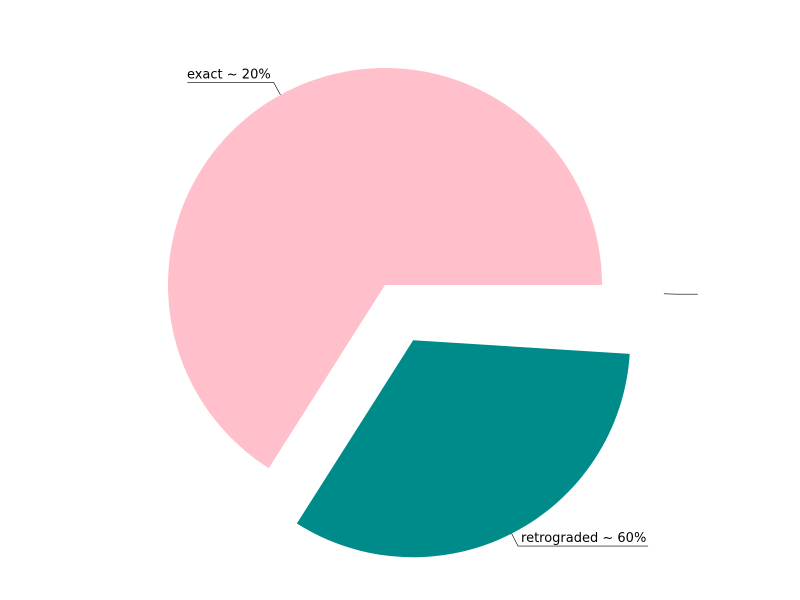  What do you see at coordinates (229, 75) in the screenshot?
I see `pie-label-0: exact ~ 20%` at bounding box center [229, 75].